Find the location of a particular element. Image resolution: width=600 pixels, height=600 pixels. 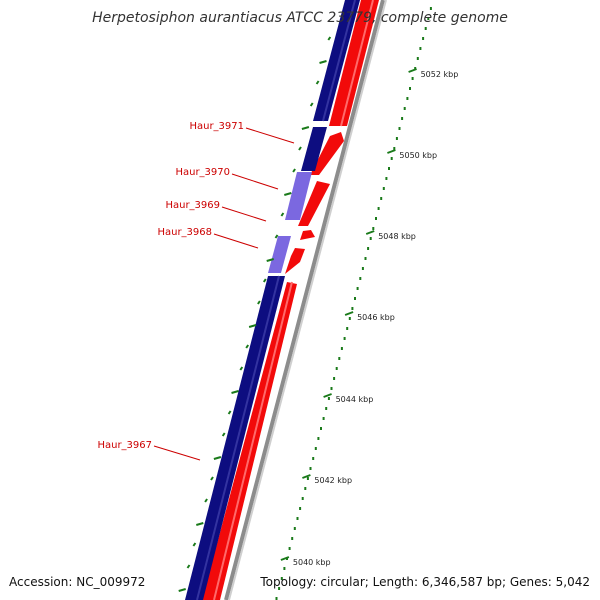

feature-forward-upper is located at coordinates (336, 60).